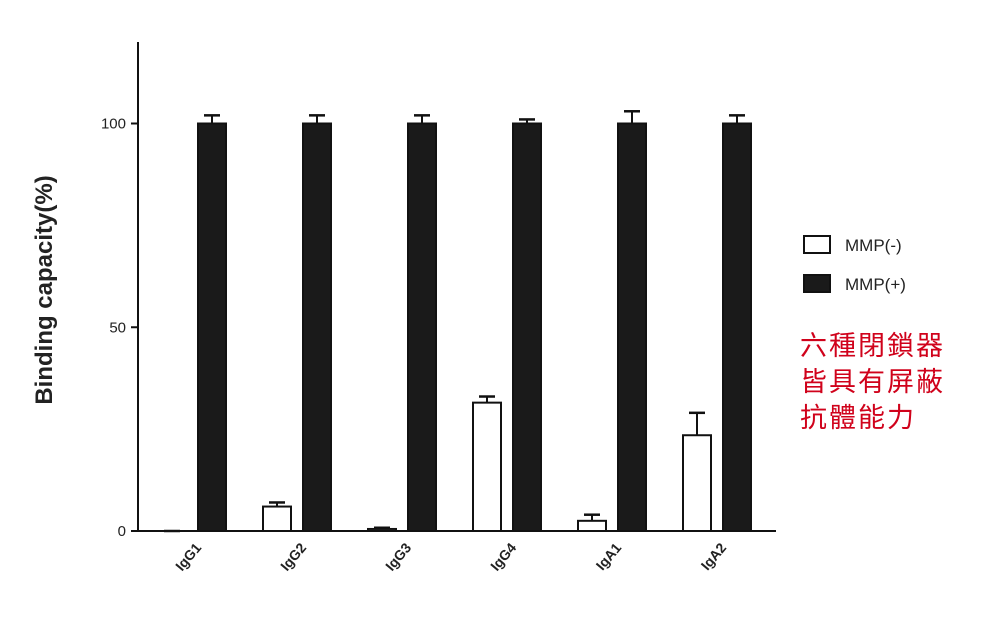 The image size is (1000, 618). I want to click on legend-label: MMP(-), so click(873, 245).